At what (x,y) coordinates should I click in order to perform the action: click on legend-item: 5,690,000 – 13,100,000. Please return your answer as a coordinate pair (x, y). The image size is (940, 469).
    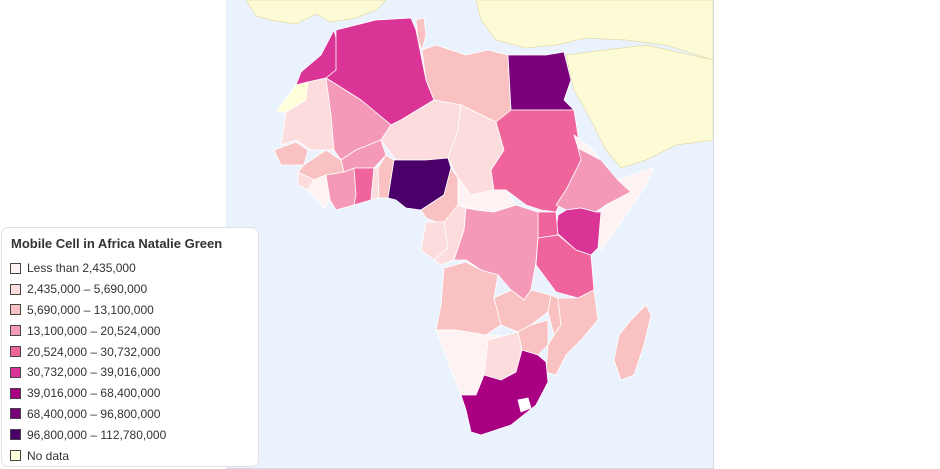
    Looking at the image, I should click on (134, 310).